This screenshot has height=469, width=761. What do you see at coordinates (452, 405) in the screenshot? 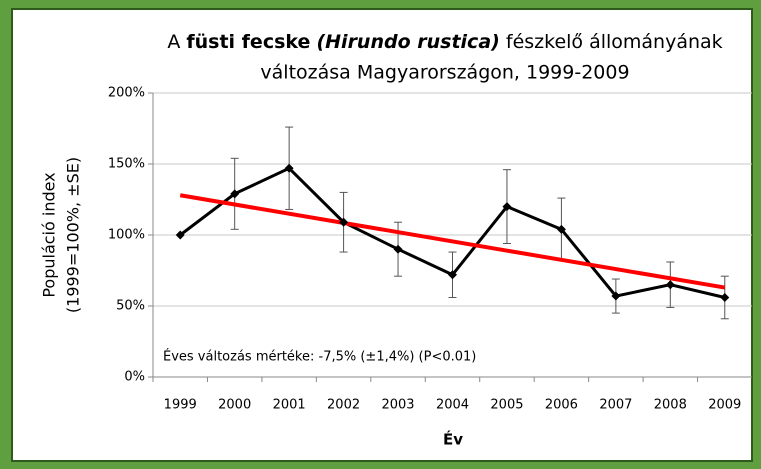
I see `x-tick-label: 2004` at bounding box center [452, 405].